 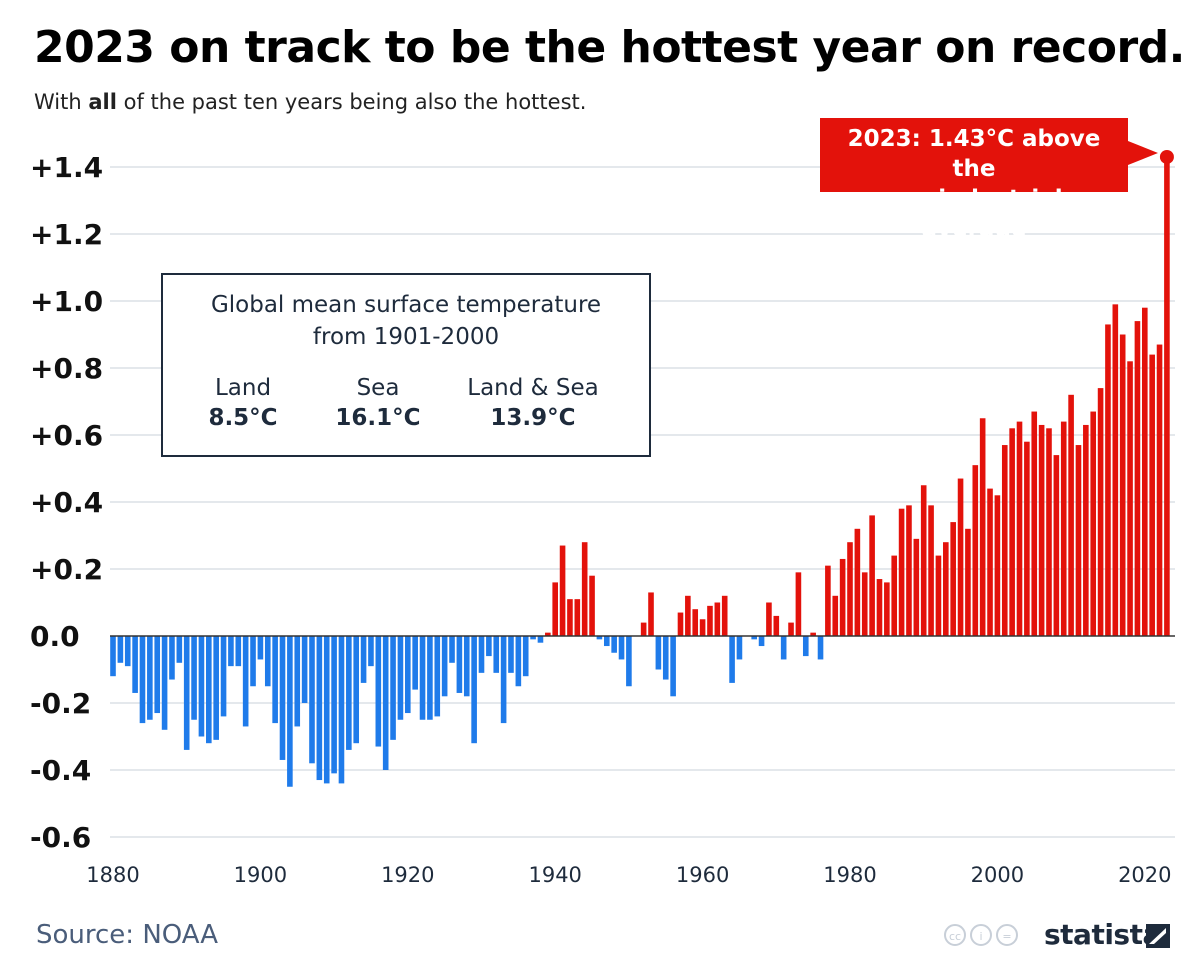 I want to click on brand-logo-icon, so click(x=1158, y=936).